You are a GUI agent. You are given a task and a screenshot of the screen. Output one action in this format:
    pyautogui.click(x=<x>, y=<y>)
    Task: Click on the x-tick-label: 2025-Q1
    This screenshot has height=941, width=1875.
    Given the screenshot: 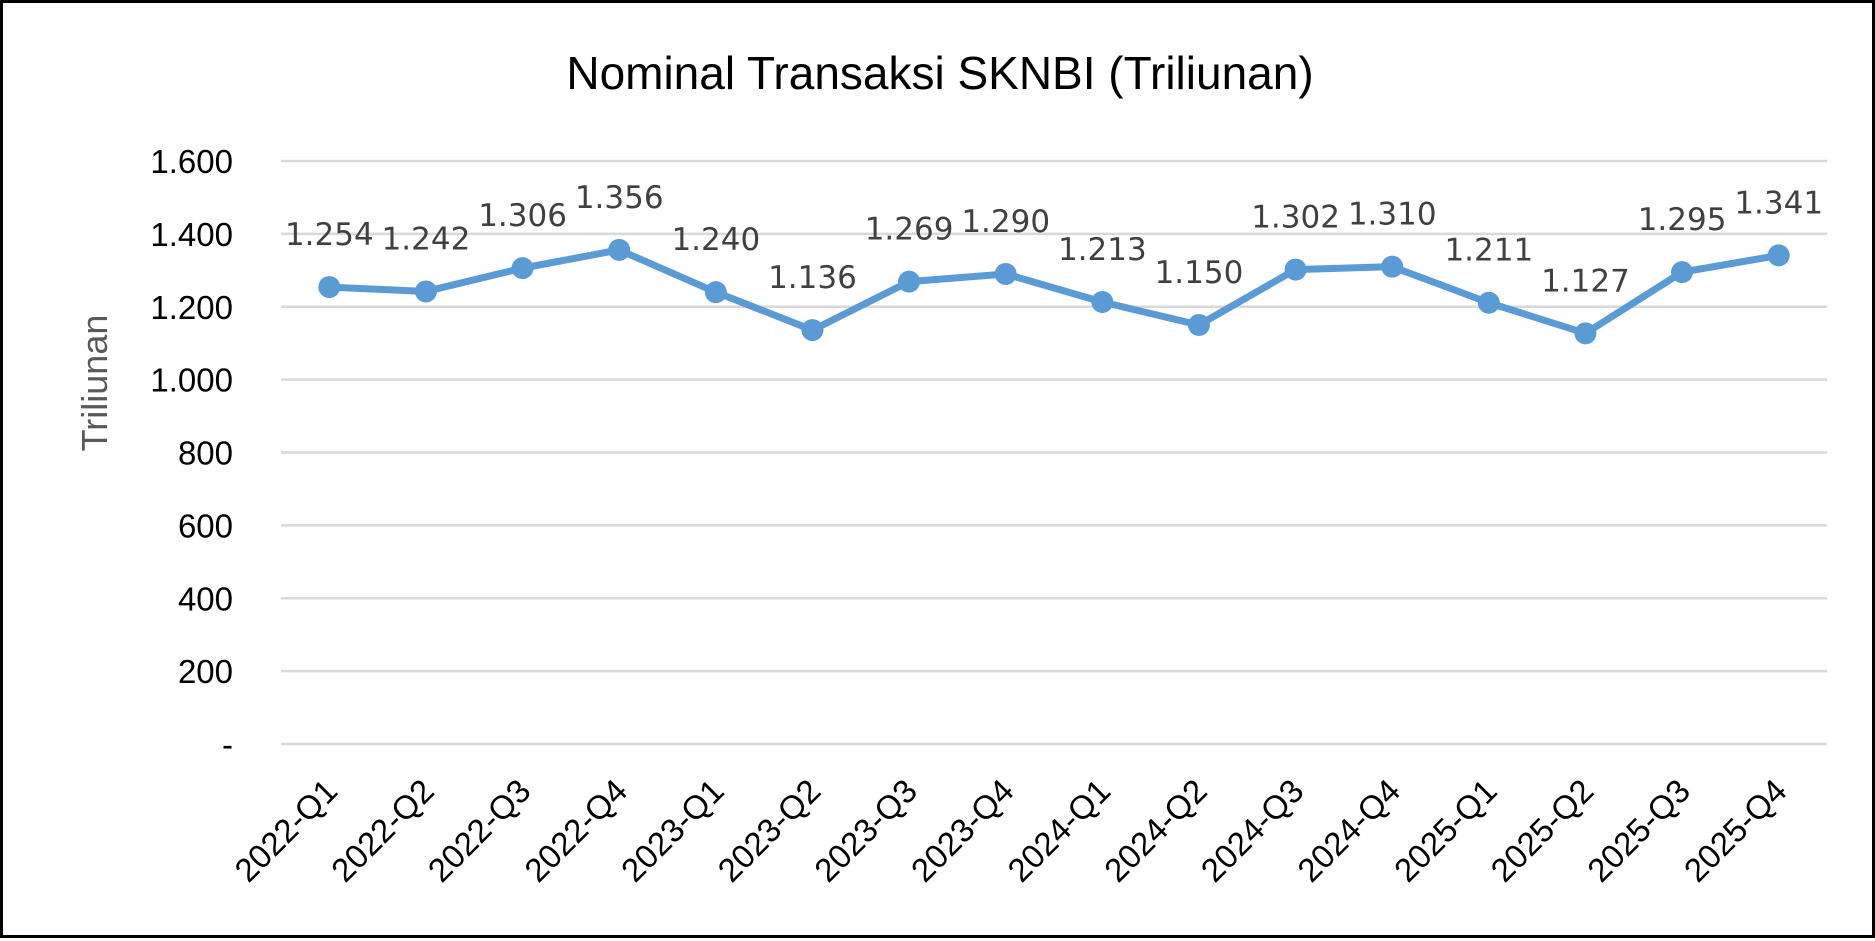 What is the action you would take?
    pyautogui.click(x=1445, y=830)
    